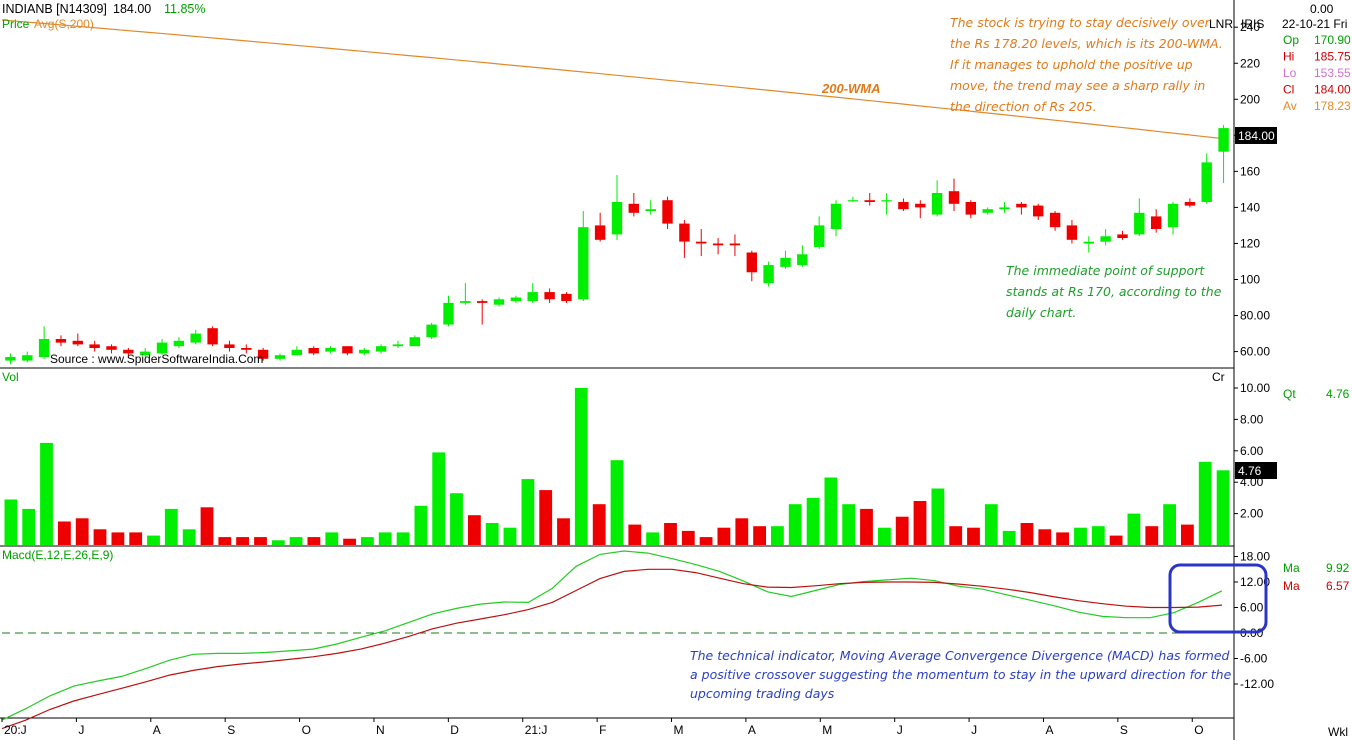  Describe the element at coordinates (1332, 73) in the screenshot. I see `info-value: 153.55` at that location.